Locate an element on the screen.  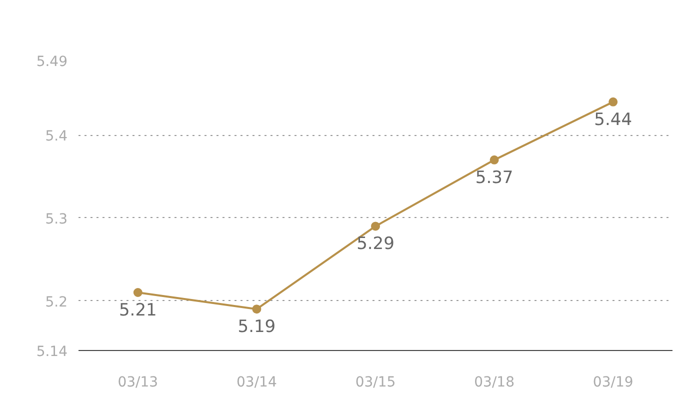
y-tick-label: 5.14 is located at coordinates (52, 352).